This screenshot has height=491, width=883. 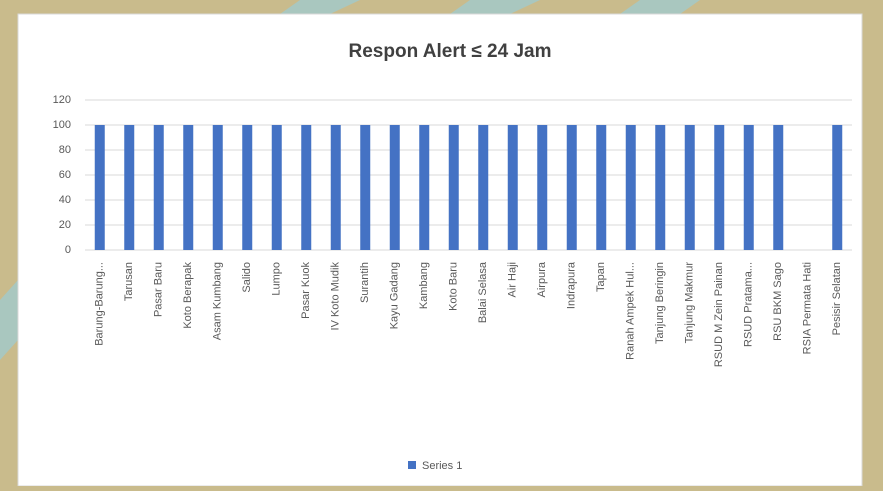 What do you see at coordinates (218, 301) in the screenshot?
I see `x-tick-label: Asam Kumbang` at bounding box center [218, 301].